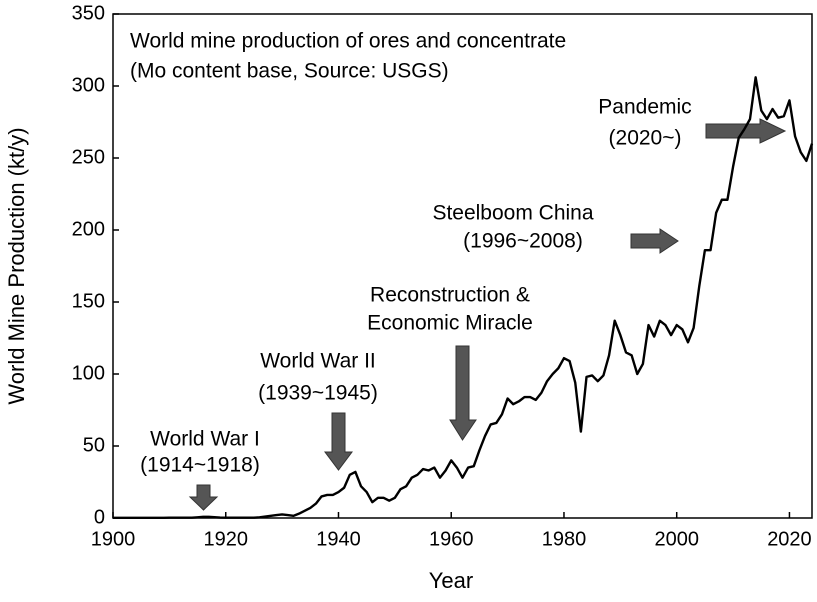  I want to click on x-tick-label: 1940, so click(338, 539).